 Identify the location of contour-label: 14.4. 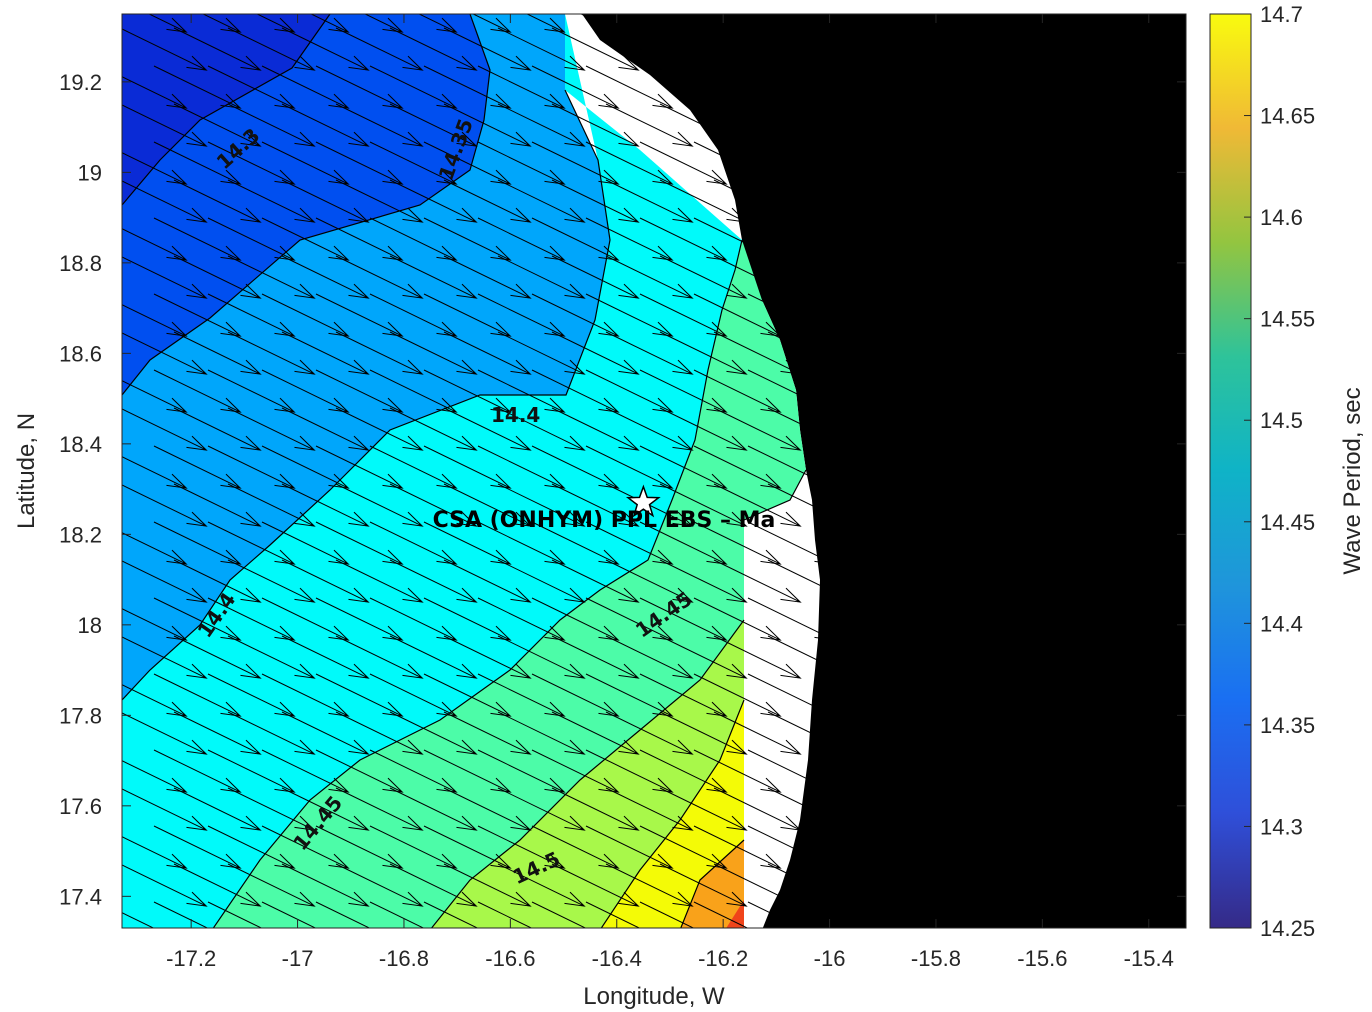
(515, 415).